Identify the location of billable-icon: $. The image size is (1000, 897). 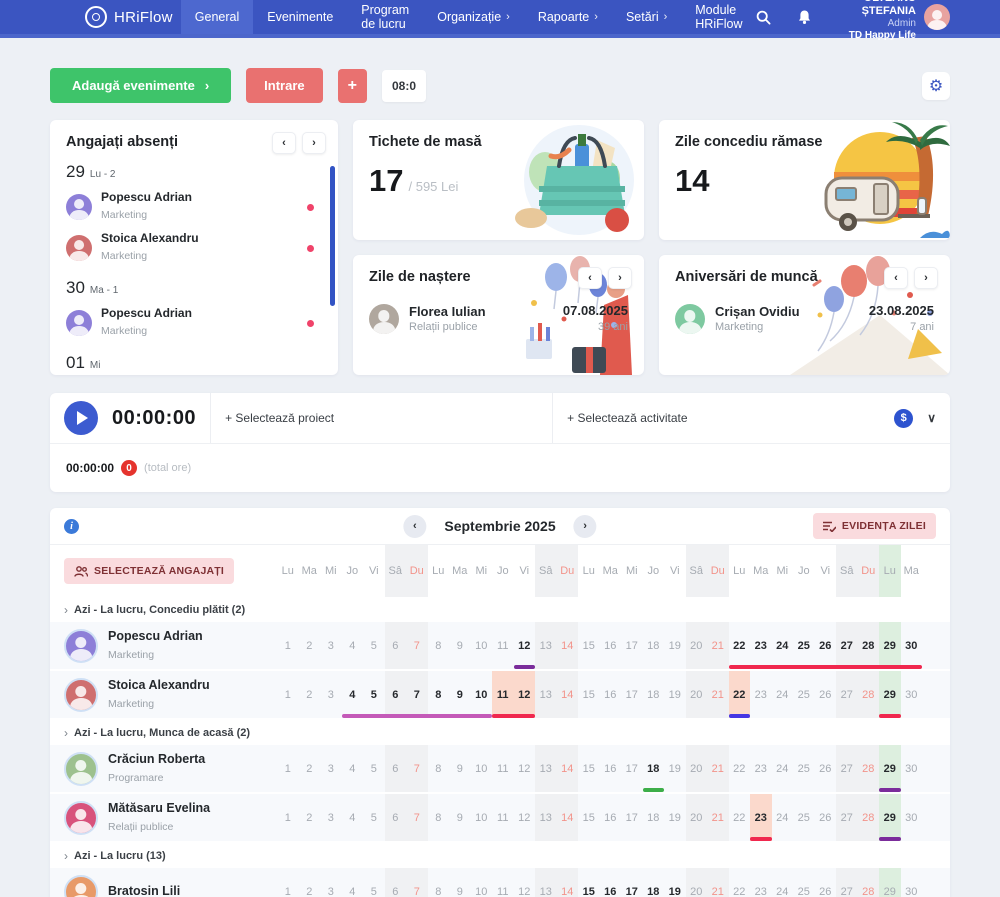
(904, 418).